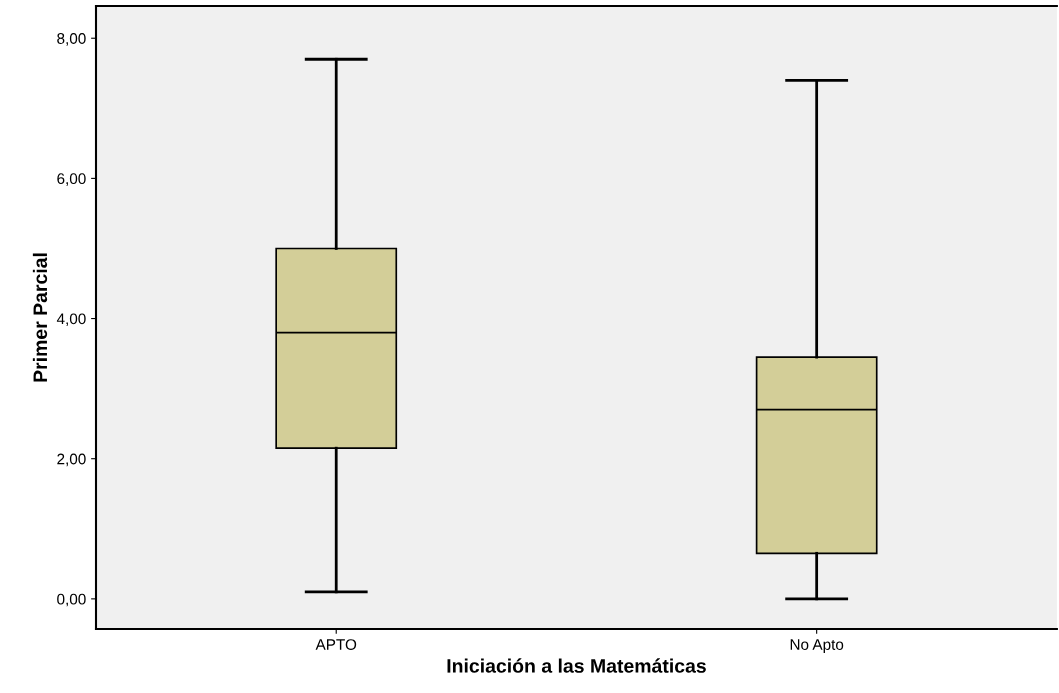  What do you see at coordinates (40, 317) in the screenshot?
I see `y-axis-title: Primer Parcial` at bounding box center [40, 317].